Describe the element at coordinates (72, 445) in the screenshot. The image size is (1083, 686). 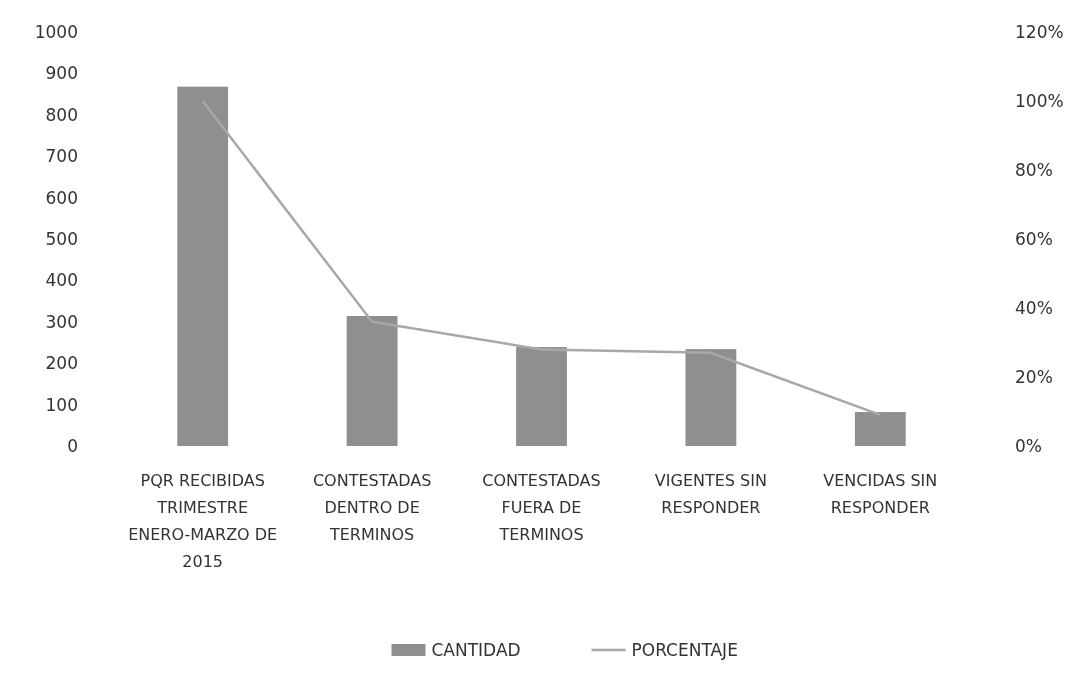
I see `y-tick-label: 0` at that location.